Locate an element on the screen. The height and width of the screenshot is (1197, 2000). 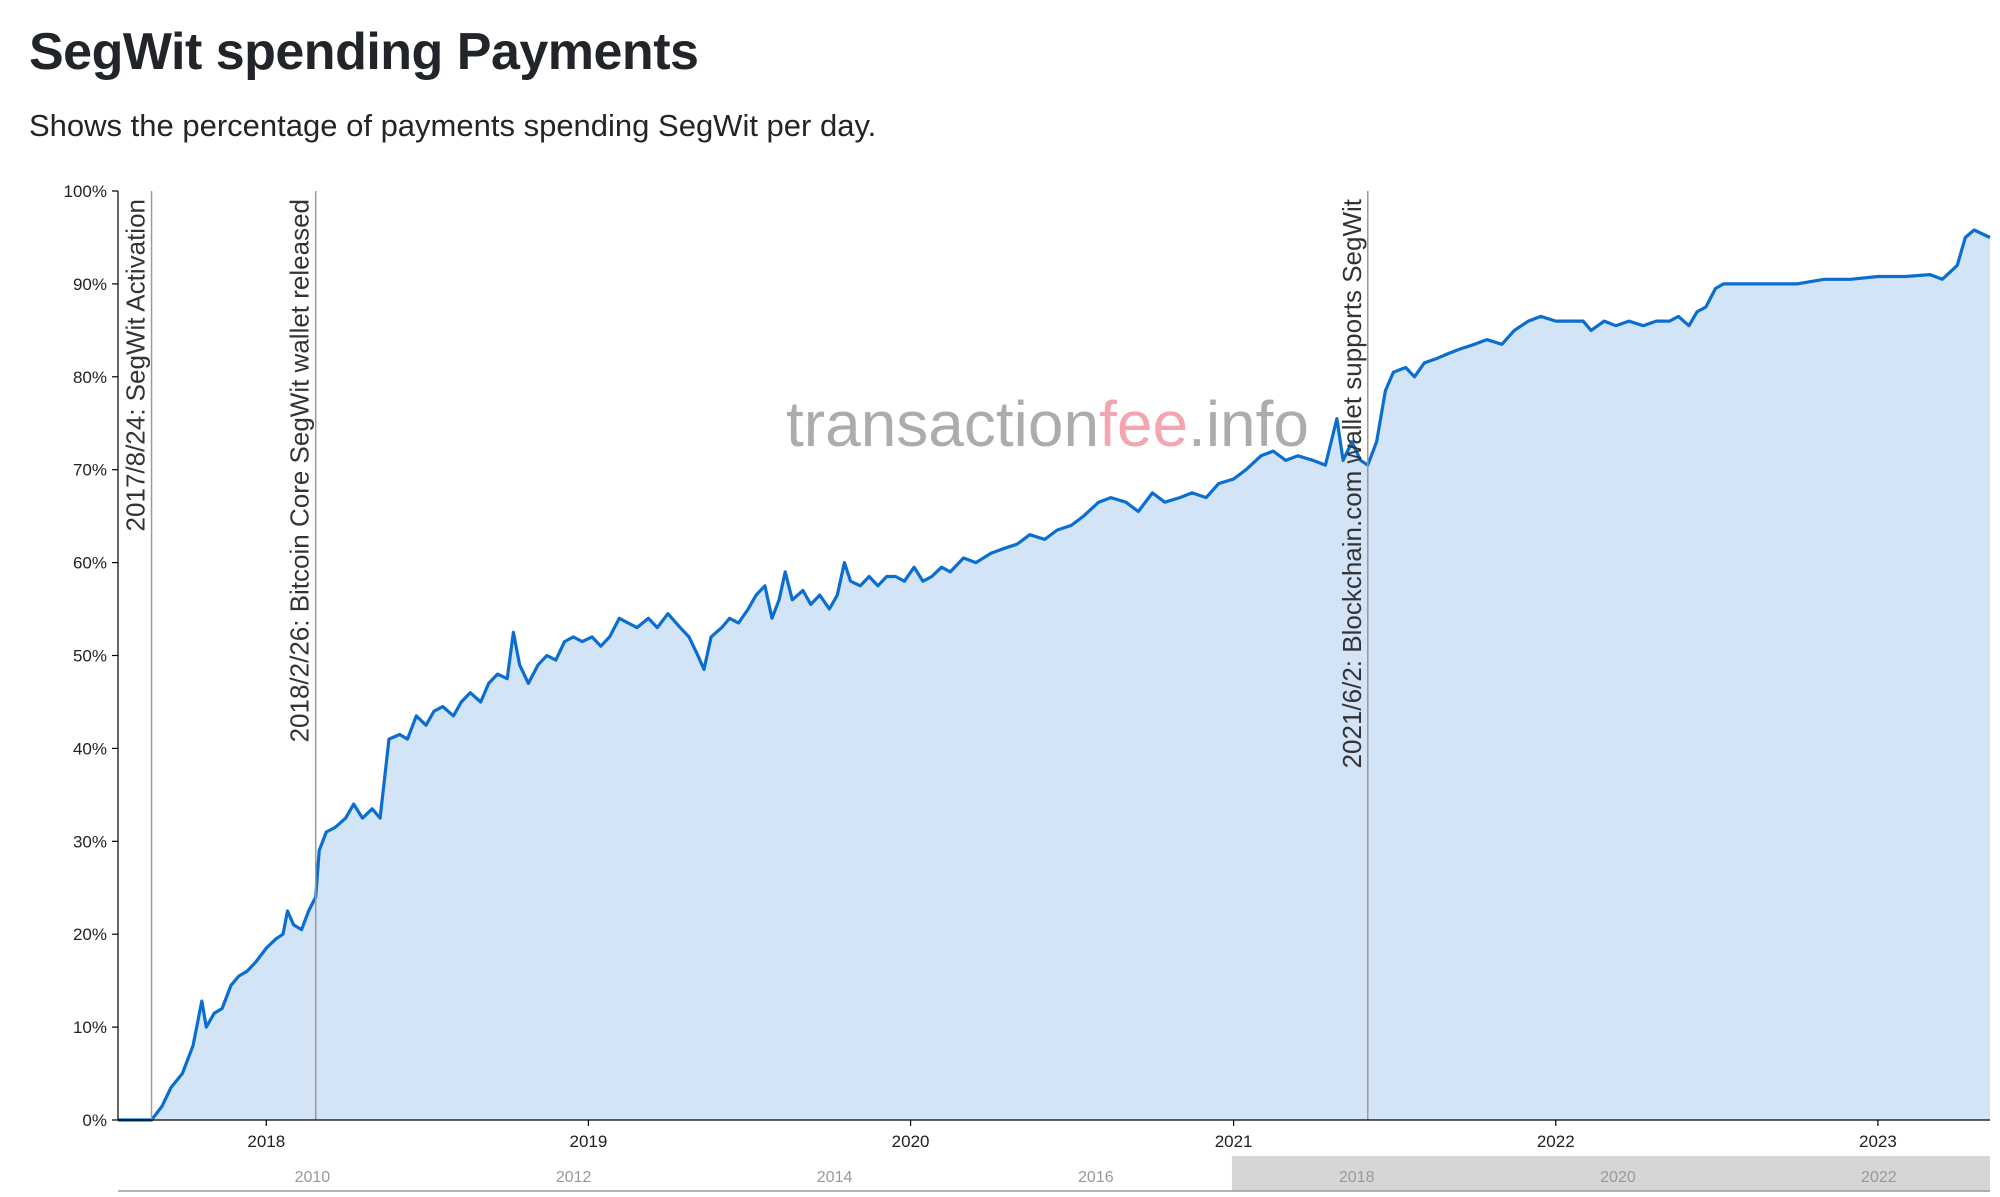
y-tick-label: 10% is located at coordinates (90, 1027).